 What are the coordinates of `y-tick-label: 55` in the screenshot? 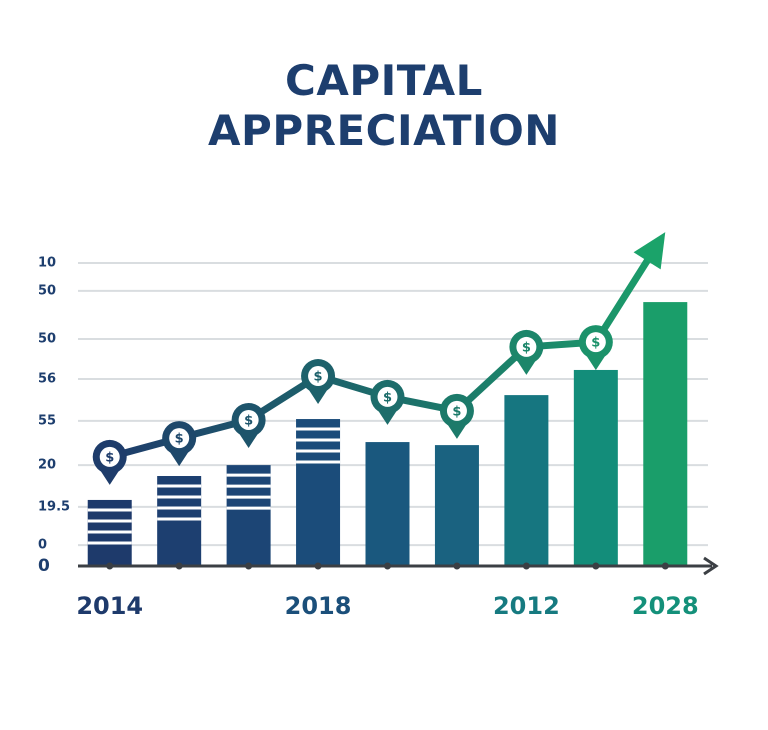 It's located at (47, 420).